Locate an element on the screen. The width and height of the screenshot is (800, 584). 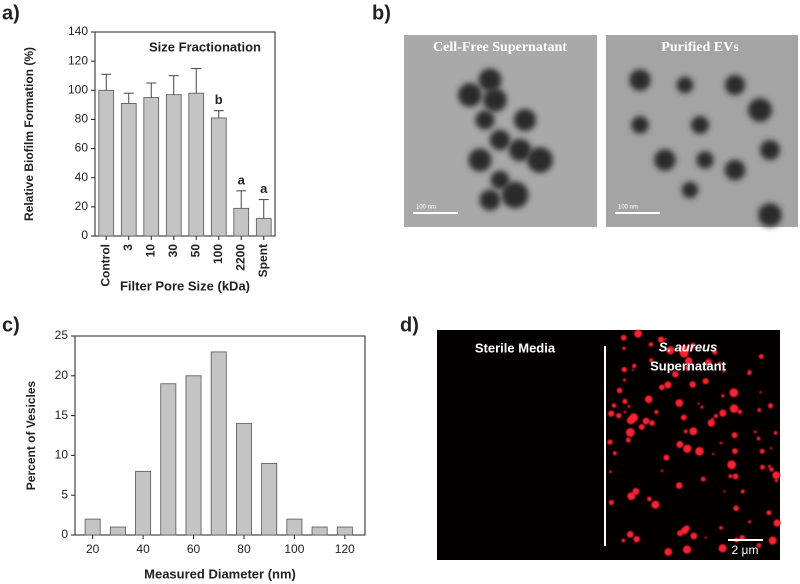
y-axis-label: Relative Biofilm Formation (%) is located at coordinates (29, 134).